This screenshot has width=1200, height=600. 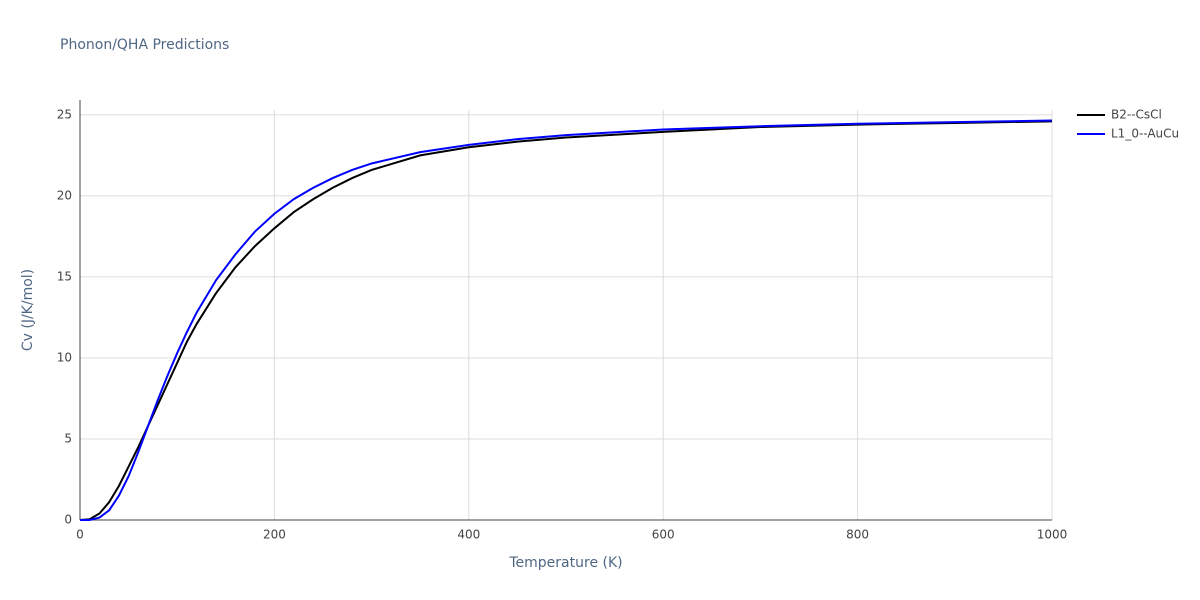 I want to click on legend-label: L1_0--AuCu, so click(x=1145, y=134).